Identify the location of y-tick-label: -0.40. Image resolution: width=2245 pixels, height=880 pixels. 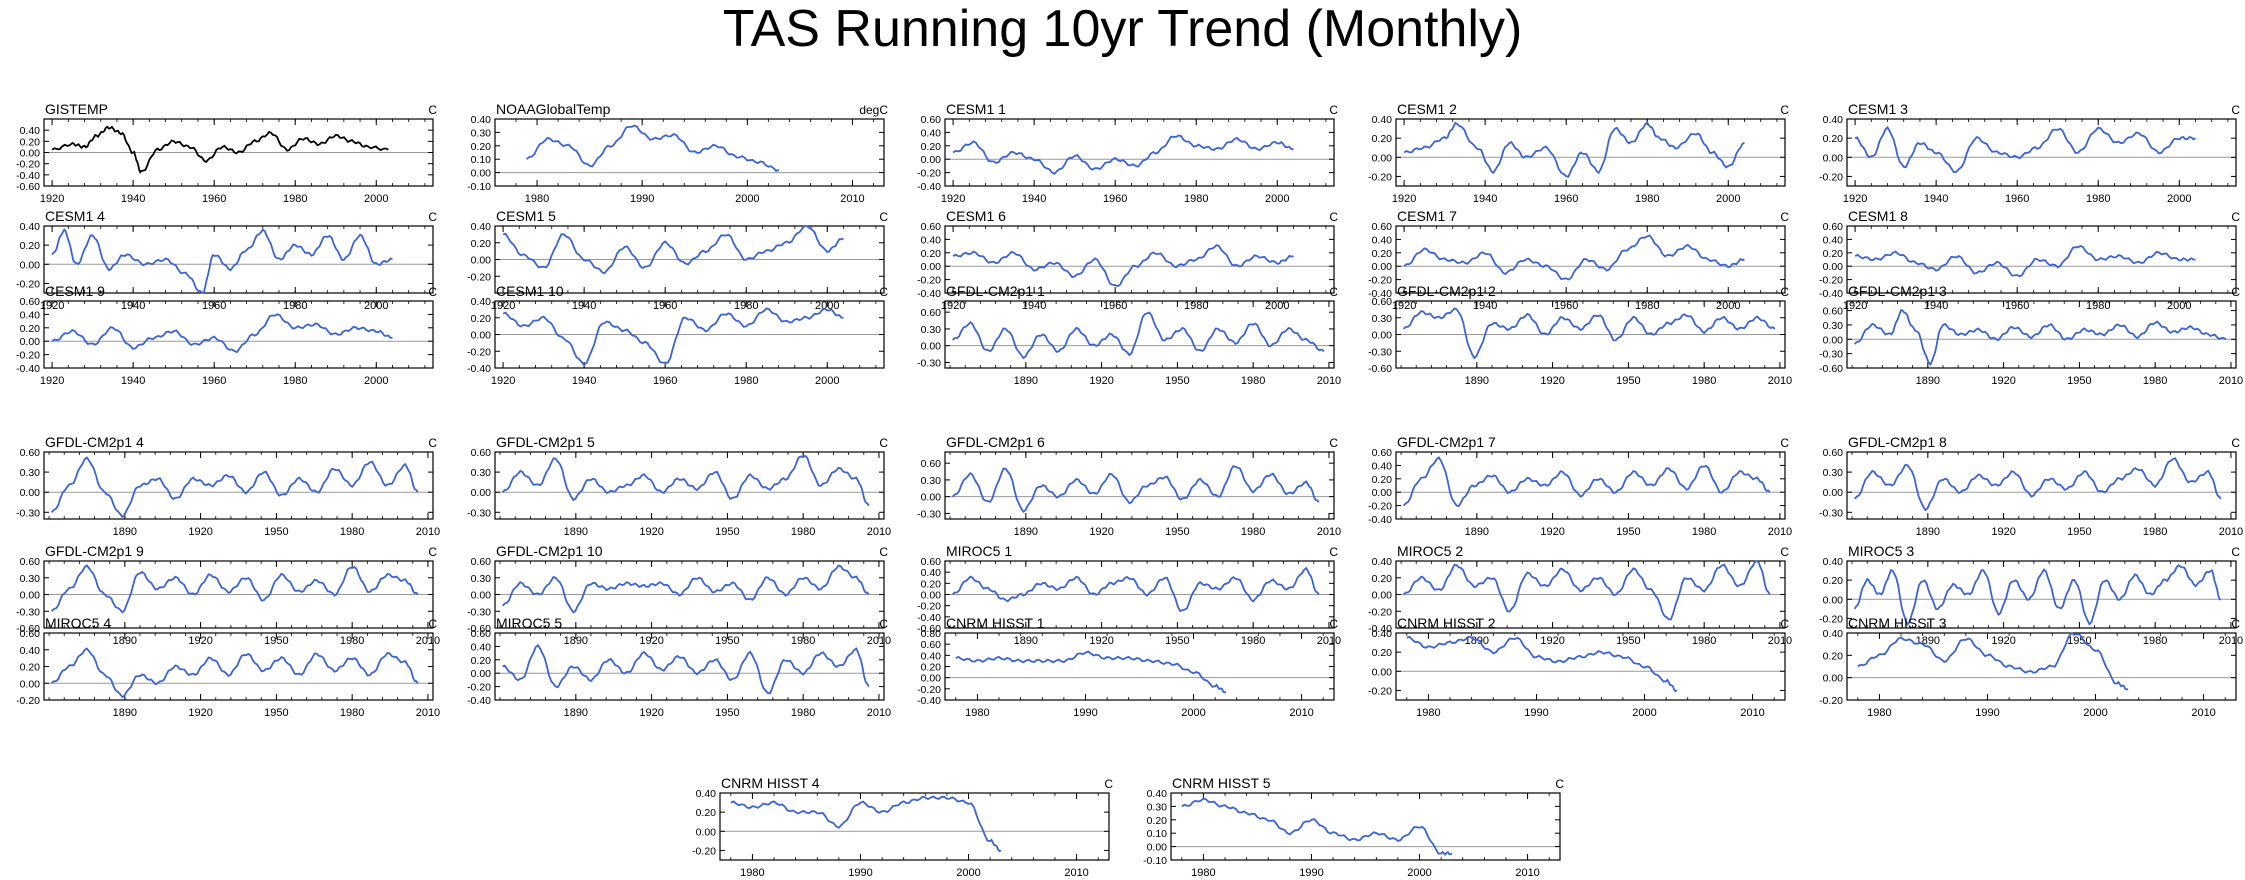
(1831, 294).